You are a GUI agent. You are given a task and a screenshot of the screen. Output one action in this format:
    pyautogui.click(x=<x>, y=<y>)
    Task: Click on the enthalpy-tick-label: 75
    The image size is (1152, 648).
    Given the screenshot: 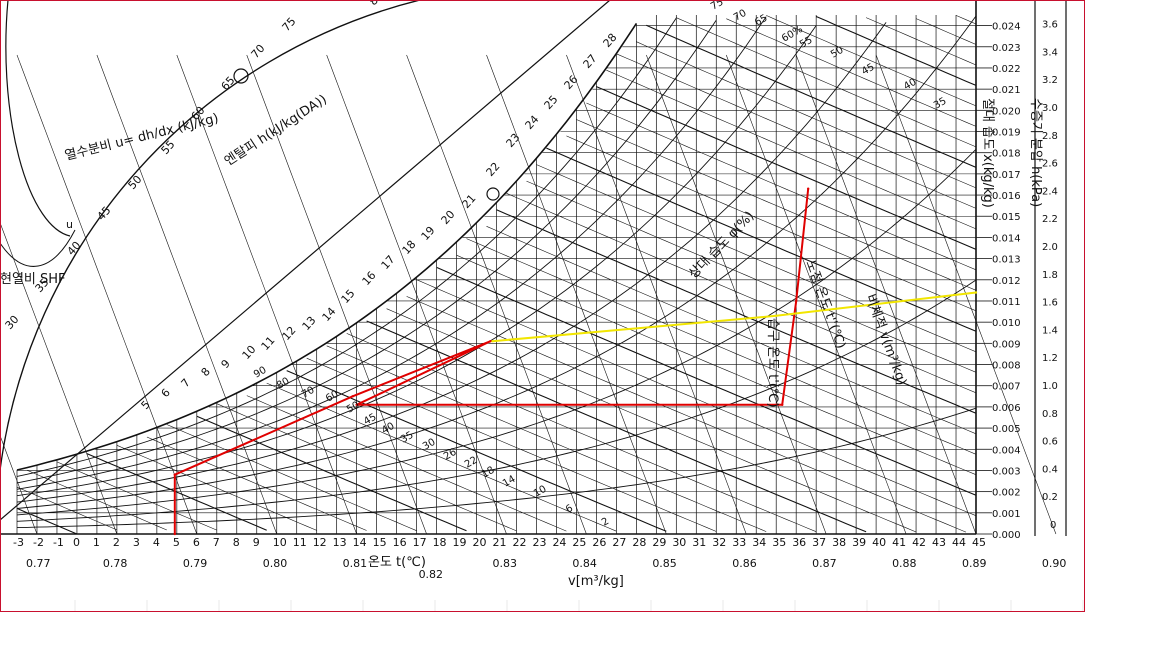 What is the action you would take?
    pyautogui.click(x=289, y=24)
    